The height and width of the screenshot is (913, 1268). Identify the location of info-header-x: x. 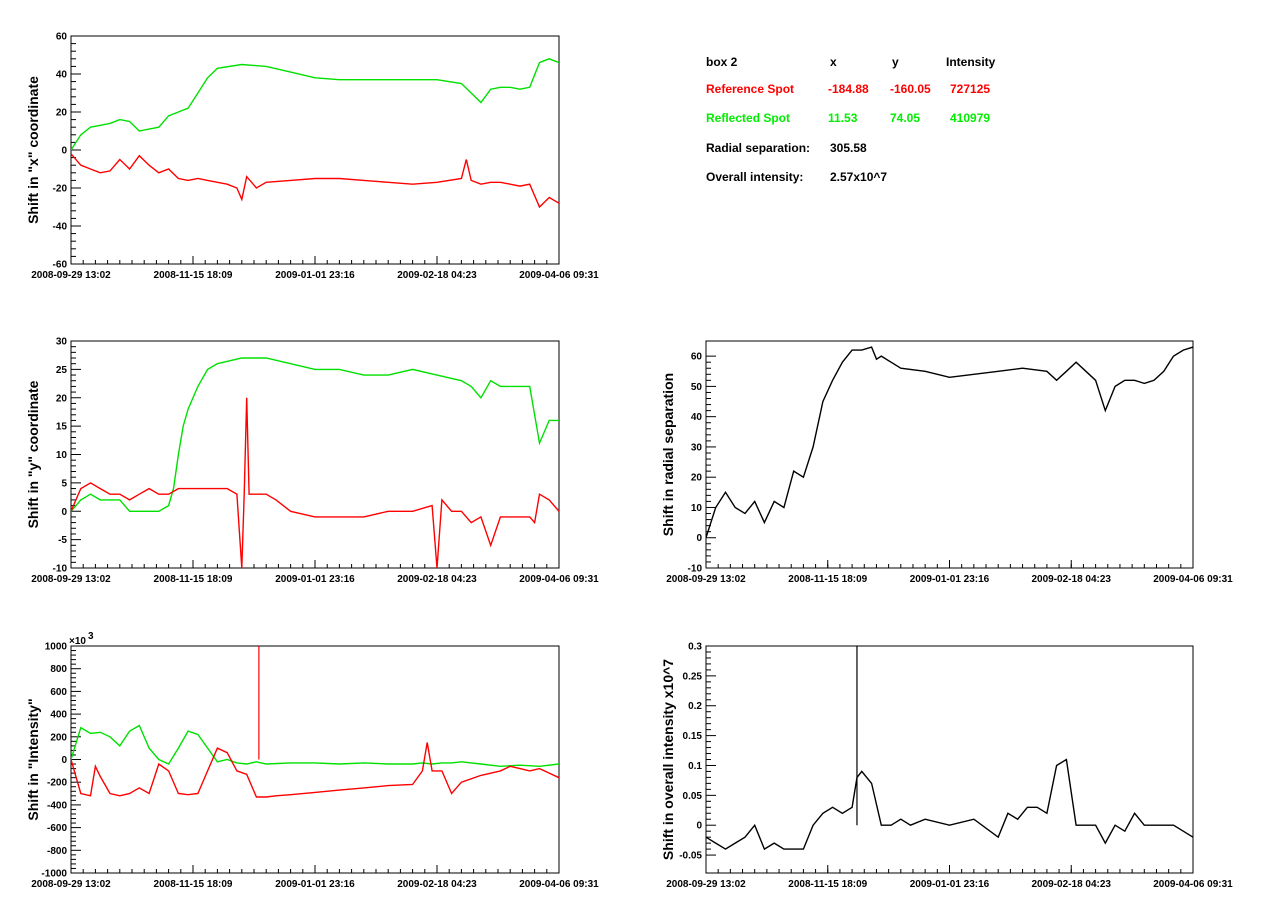
(833, 62).